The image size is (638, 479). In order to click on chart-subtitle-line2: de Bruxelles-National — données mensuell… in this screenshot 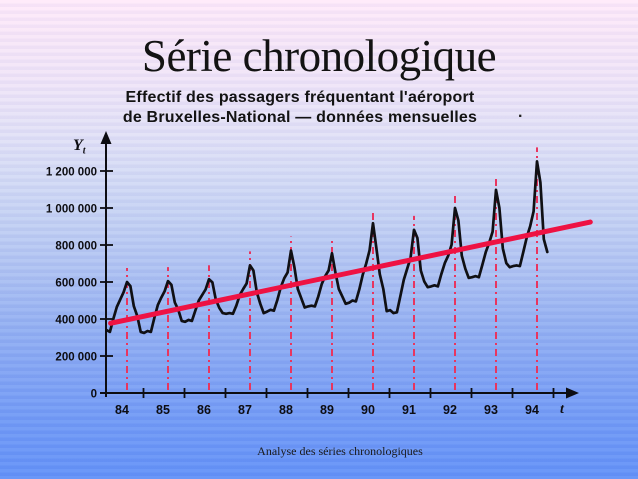, I will do `click(300, 117)`.